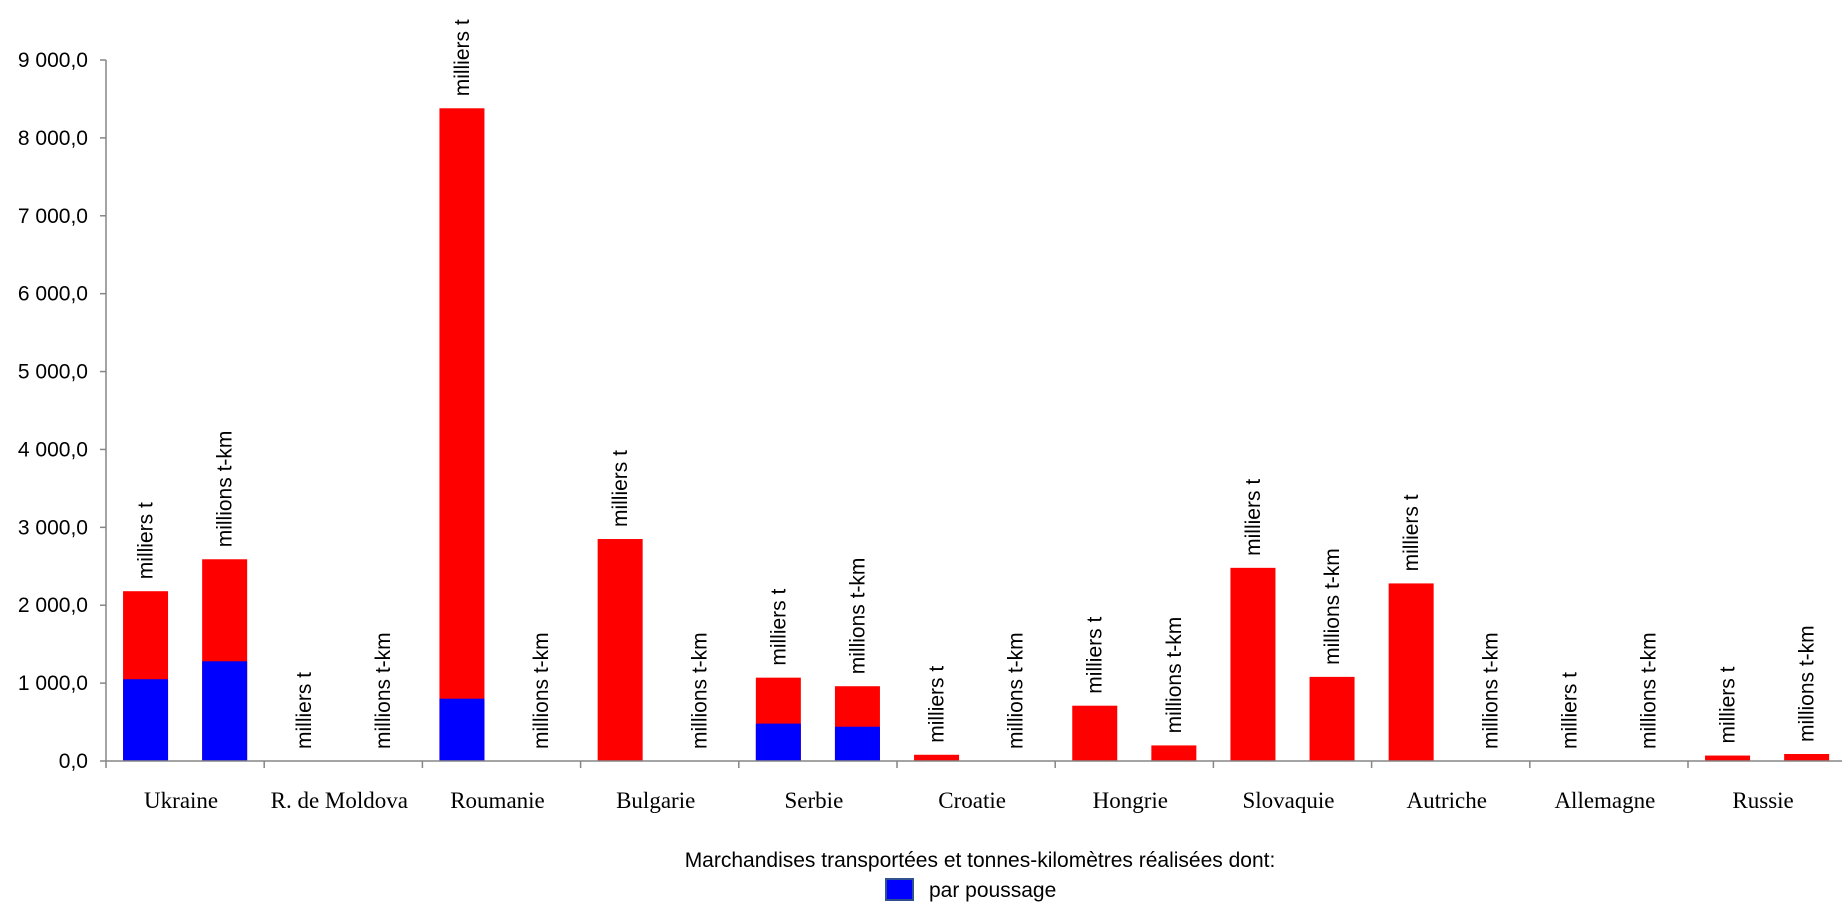 The width and height of the screenshot is (1843, 906). What do you see at coordinates (899, 889) in the screenshot?
I see `legend-swatch-par-poussage` at bounding box center [899, 889].